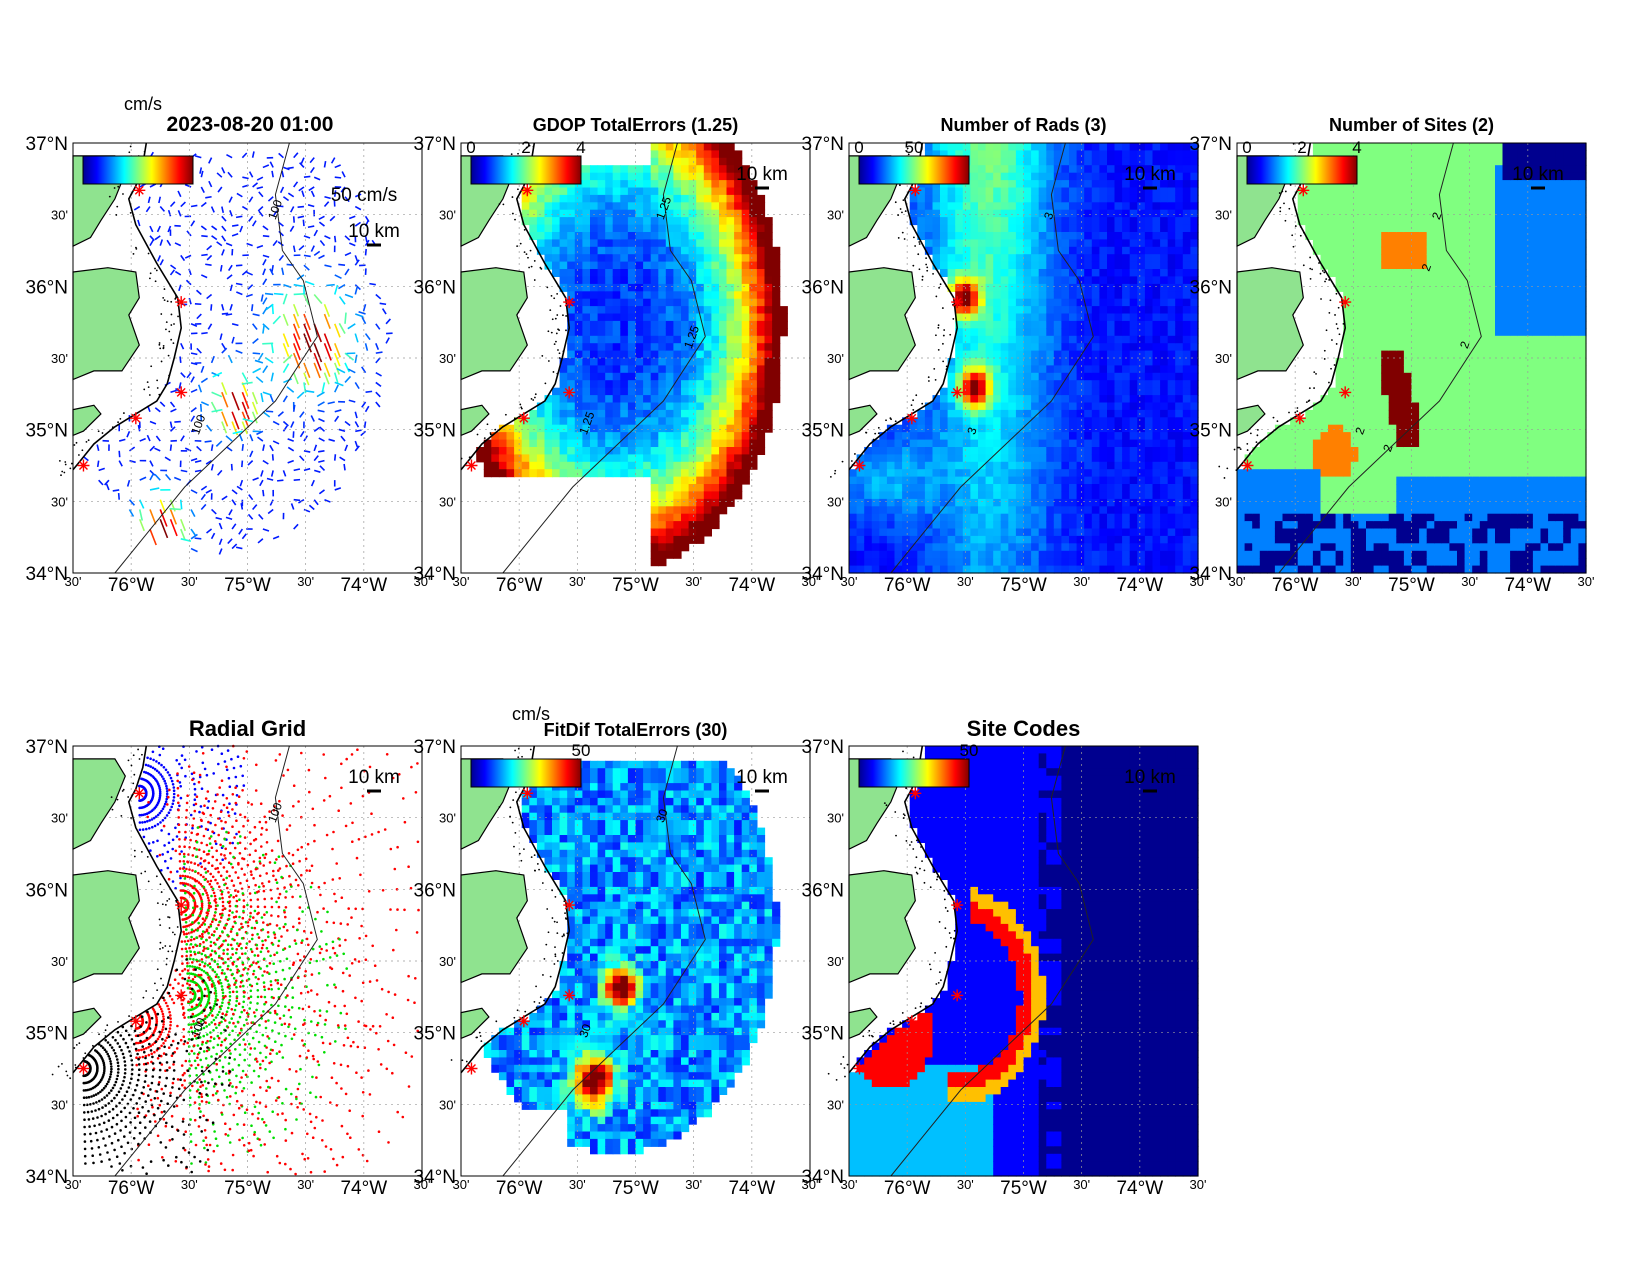 The width and height of the screenshot is (1650, 1275). I want to click on latitude-tick-label: 36°N, so click(823, 287).